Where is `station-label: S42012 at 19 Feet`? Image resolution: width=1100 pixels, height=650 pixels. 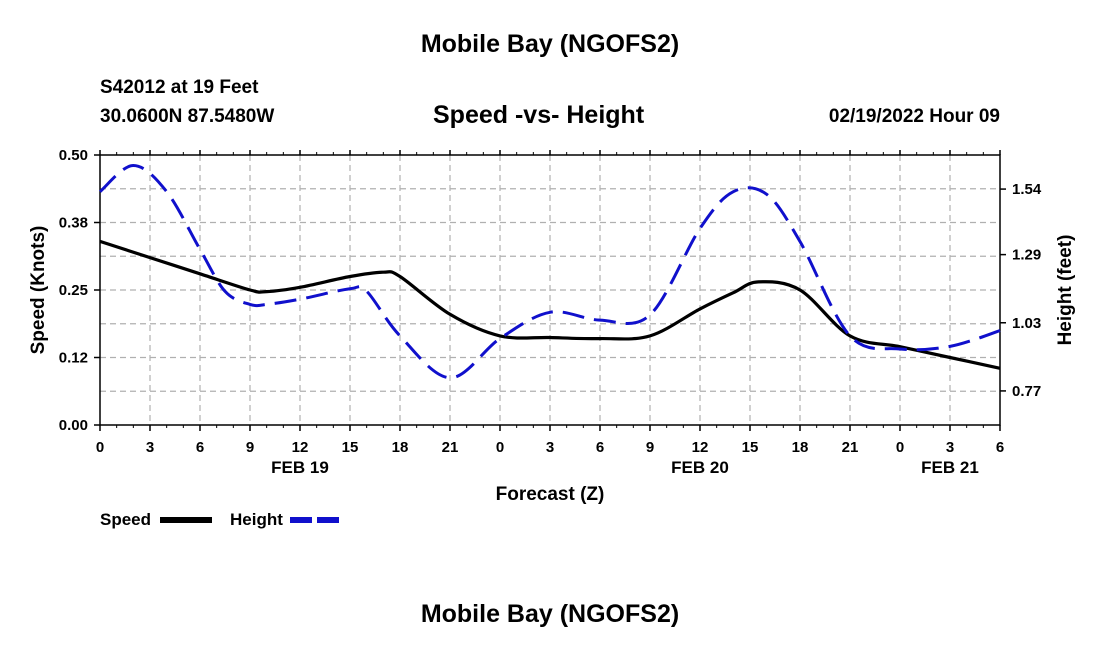 station-label: S42012 at 19 Feet is located at coordinates (179, 87).